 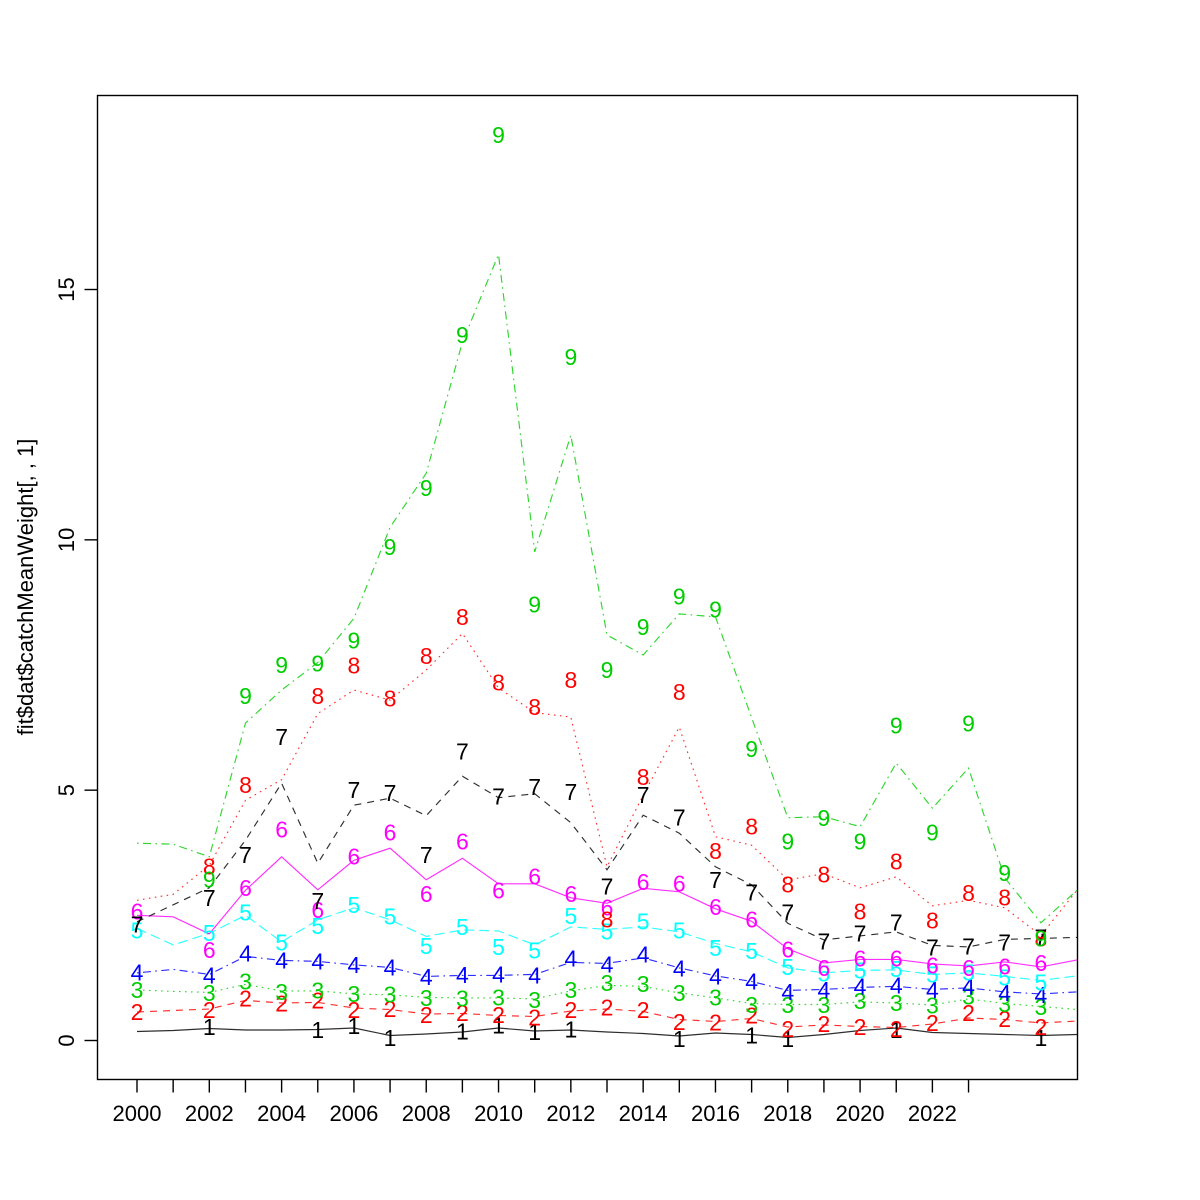 I want to click on point-age-9-2024: 9, so click(x=1004, y=873).